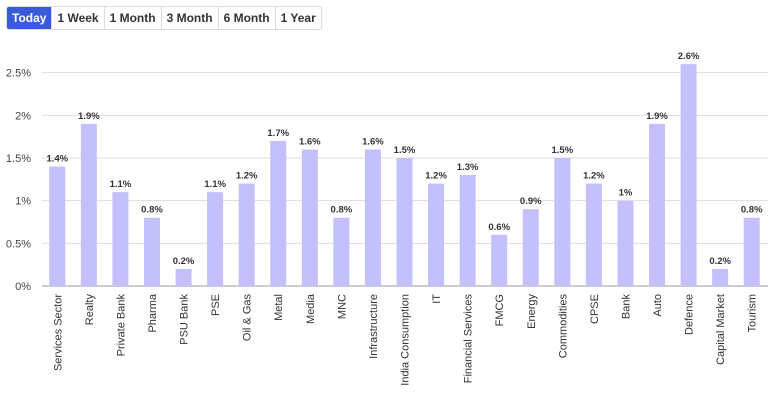  What do you see at coordinates (121, 325) in the screenshot?
I see `x-tick-label: Private Bank` at bounding box center [121, 325].